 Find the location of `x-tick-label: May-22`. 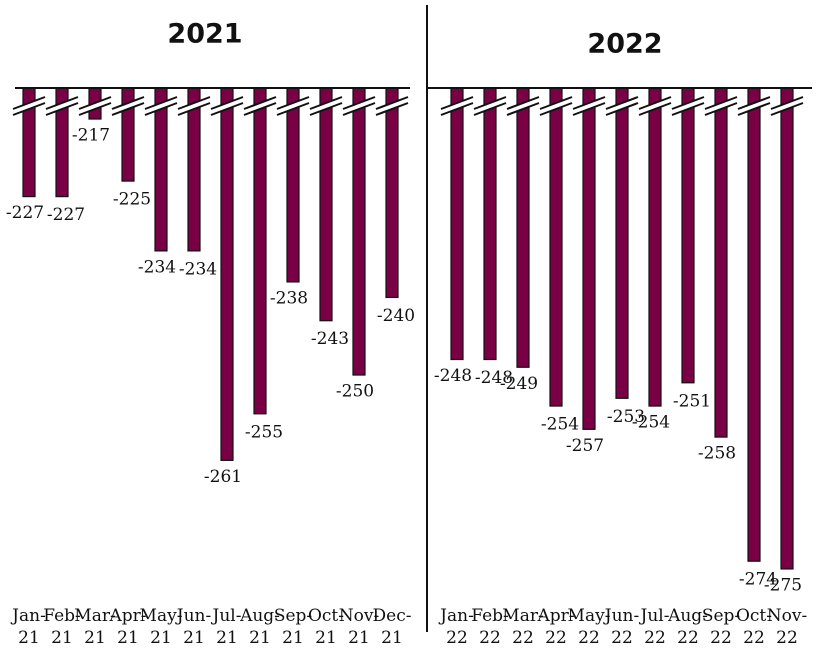

x-tick-label: May-22 is located at coordinates (589, 627).